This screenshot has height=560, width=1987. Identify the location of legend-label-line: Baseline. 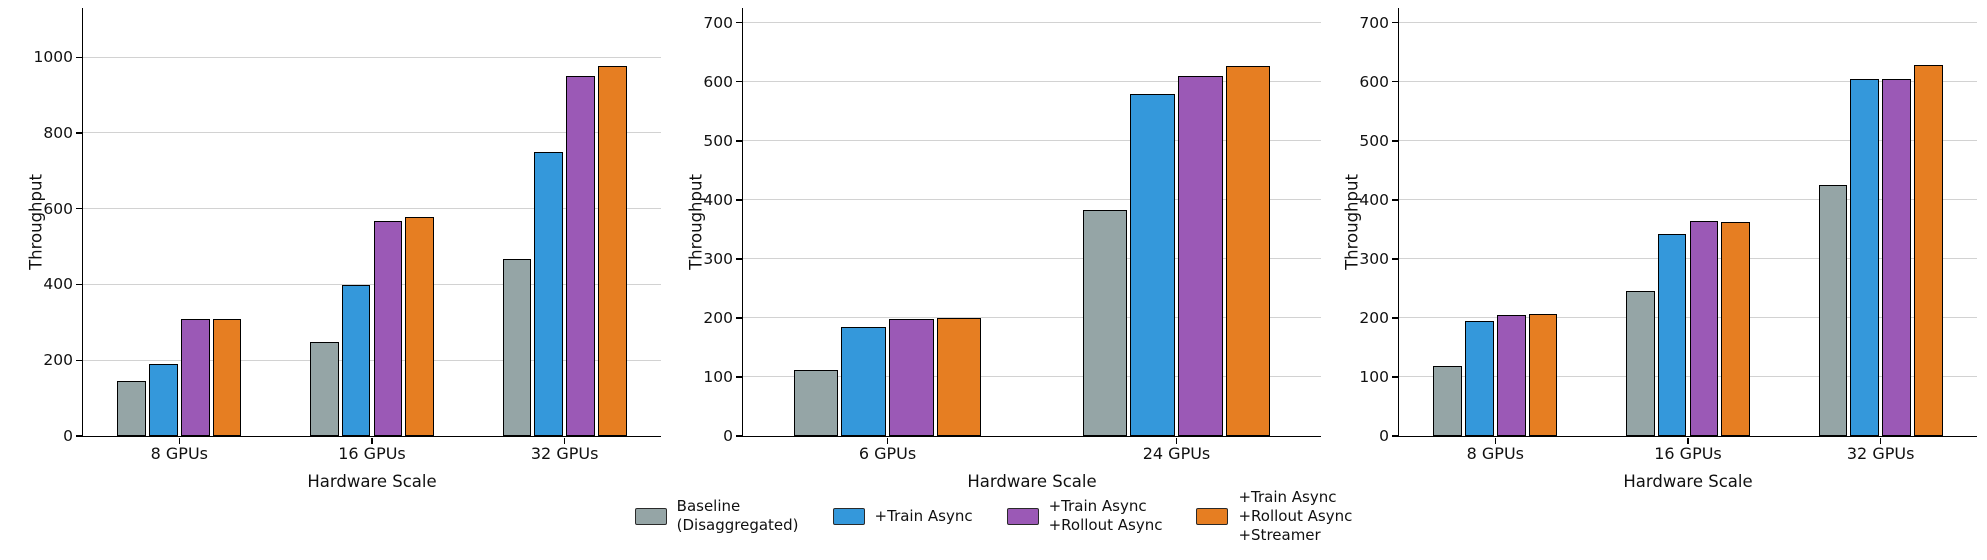
(708, 506).